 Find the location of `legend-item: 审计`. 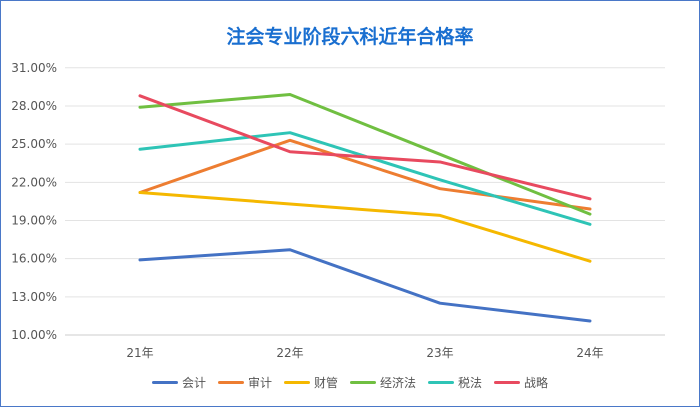

legend-item: 审计 is located at coordinates (244, 382).